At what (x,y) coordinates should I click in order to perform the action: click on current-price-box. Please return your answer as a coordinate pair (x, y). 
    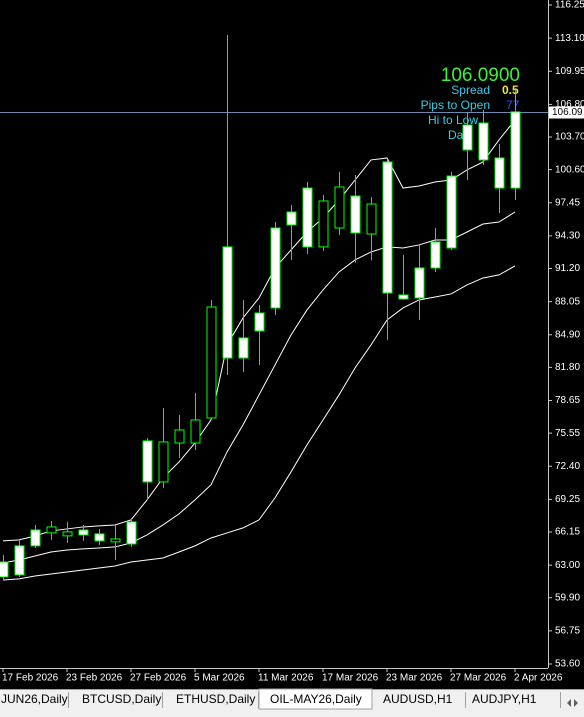
    Looking at the image, I should click on (566, 112).